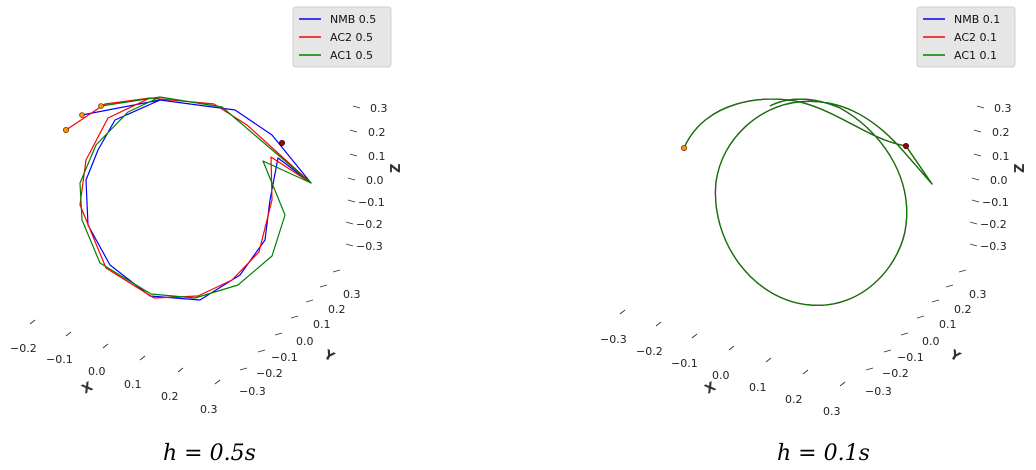 The height and width of the screenshot is (470, 1036). I want to click on left-y-ticklabels: 0.3 0.2 0.1 0.0 −0.1 −0.2 −0.3 Y, so click(300, 343).